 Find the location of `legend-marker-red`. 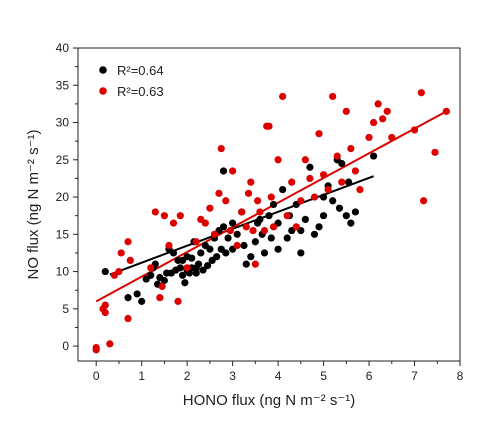

legend-marker-red is located at coordinates (103, 91).